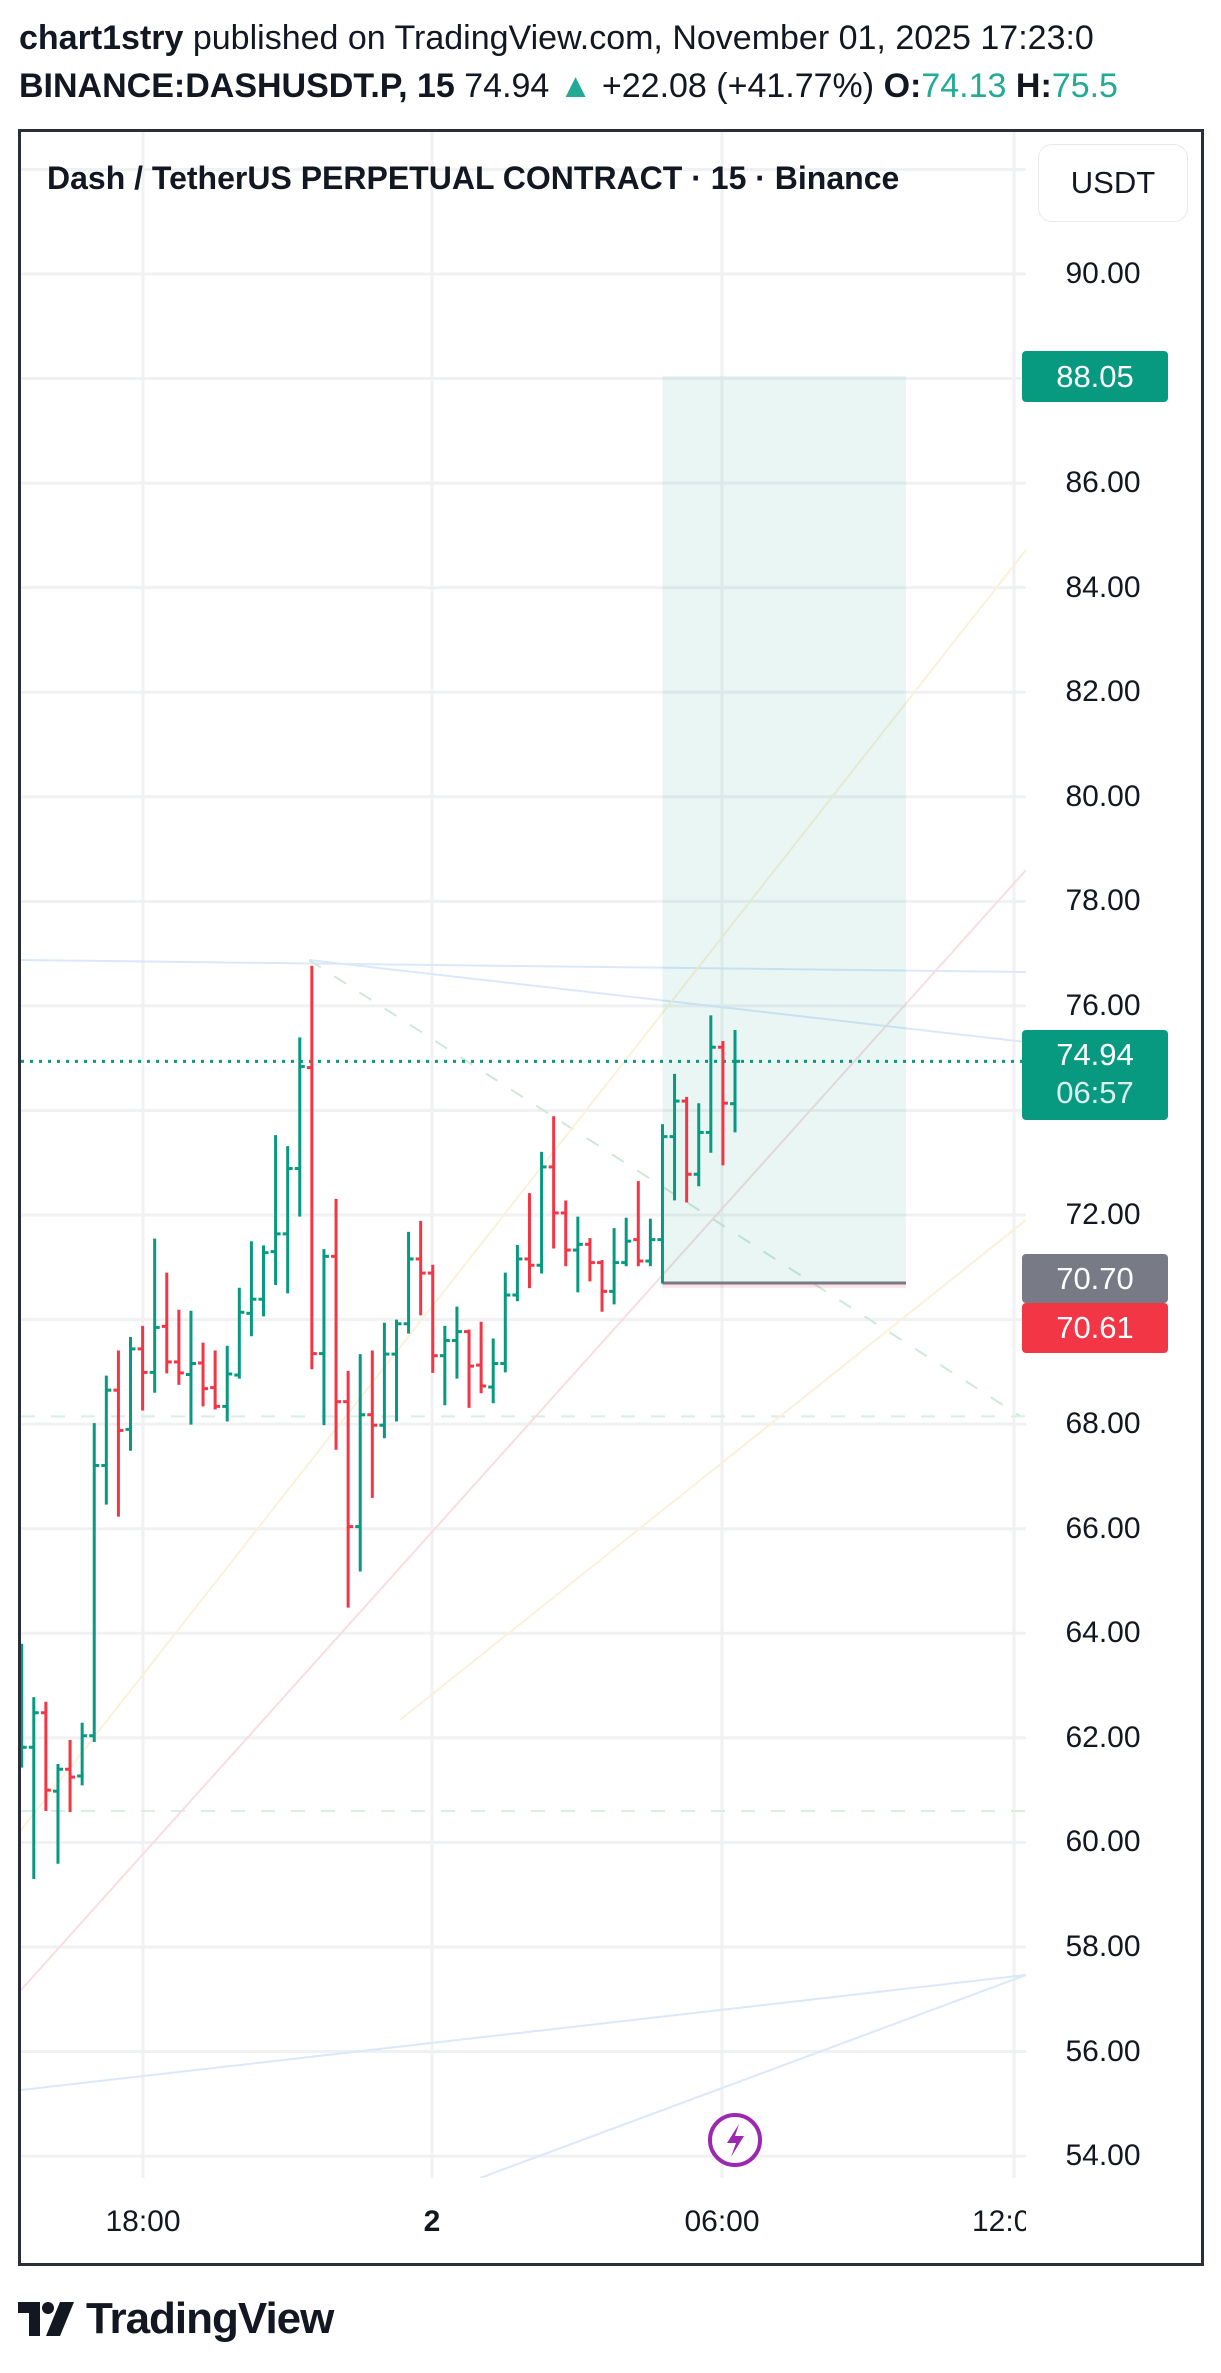  Describe the element at coordinates (1095, 1328) in the screenshot. I see `stop-price-tag: 70.61` at that location.